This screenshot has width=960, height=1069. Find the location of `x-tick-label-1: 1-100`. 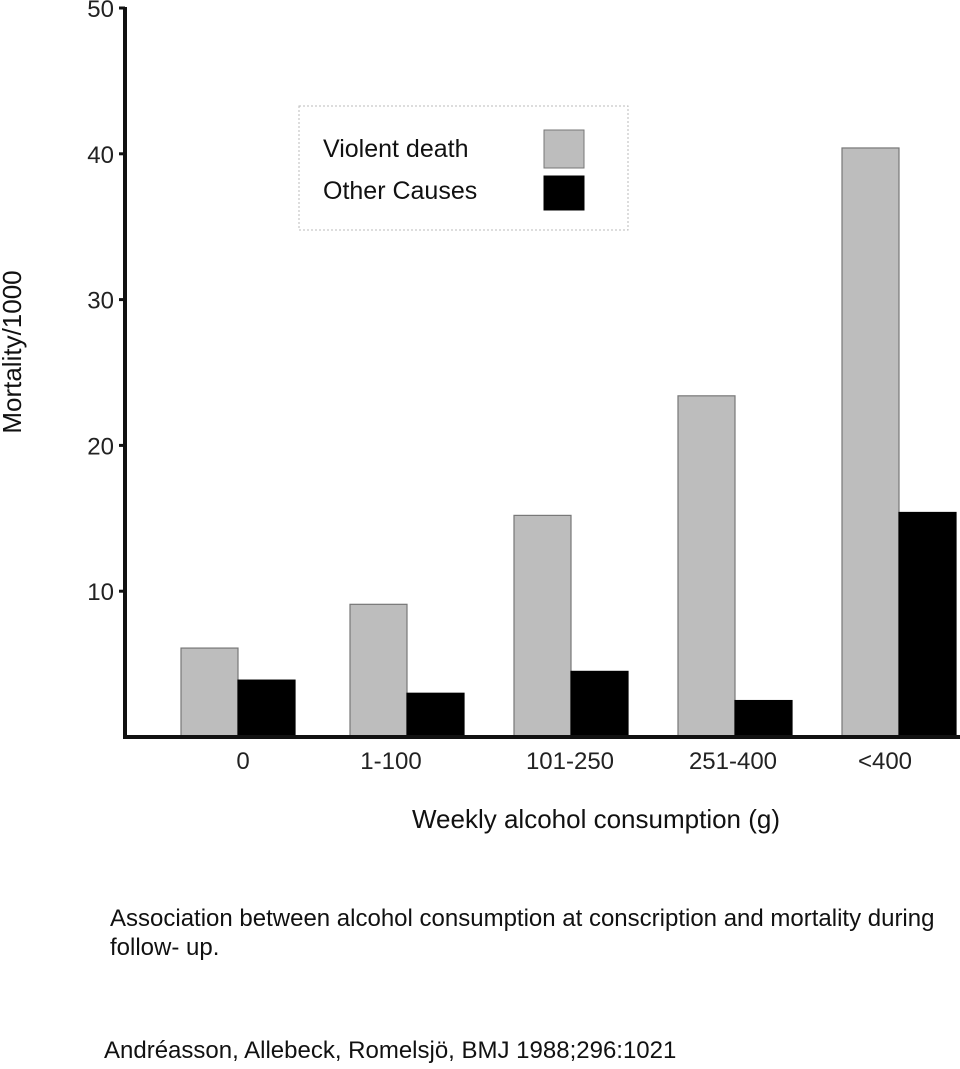

x-tick-label-1: 1-100 is located at coordinates (390, 761).